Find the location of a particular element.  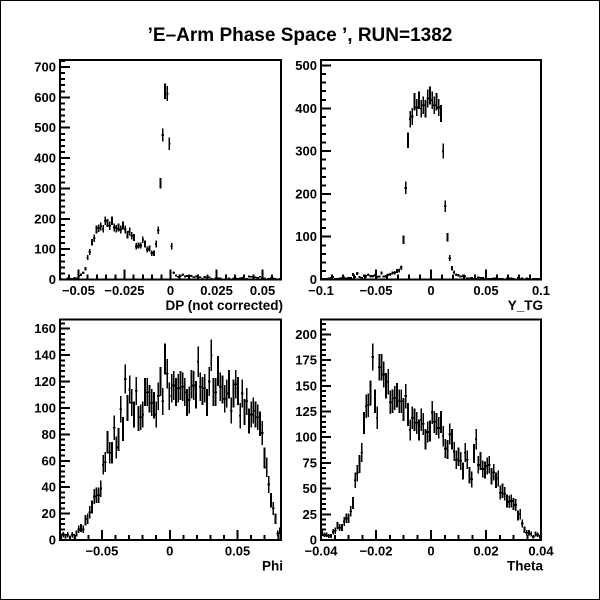

y-tick-label: 175 is located at coordinates (306, 360).